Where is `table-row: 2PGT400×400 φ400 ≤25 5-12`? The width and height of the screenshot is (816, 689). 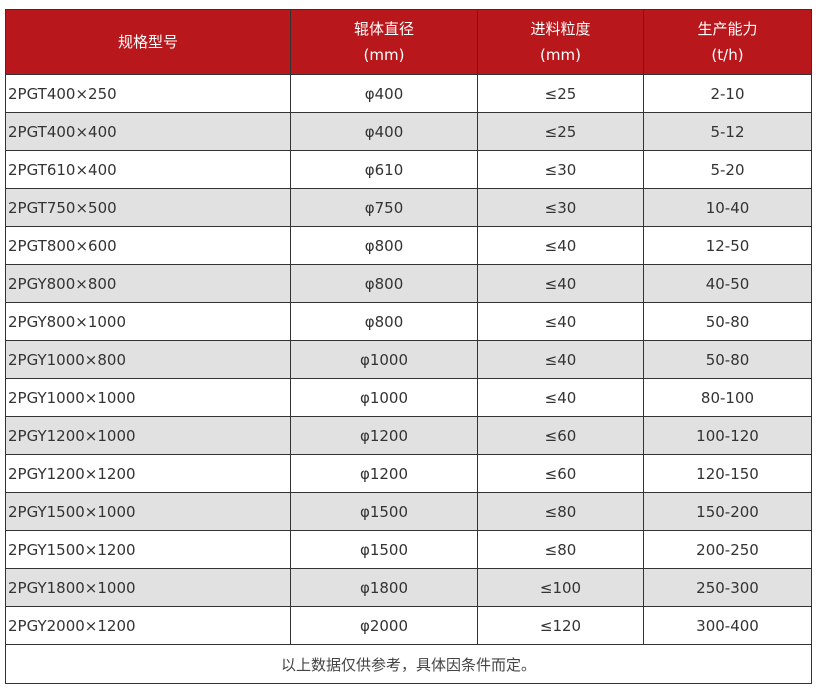
table-row: 2PGT400×400 φ400 ≤25 5-12 is located at coordinates (408, 131).